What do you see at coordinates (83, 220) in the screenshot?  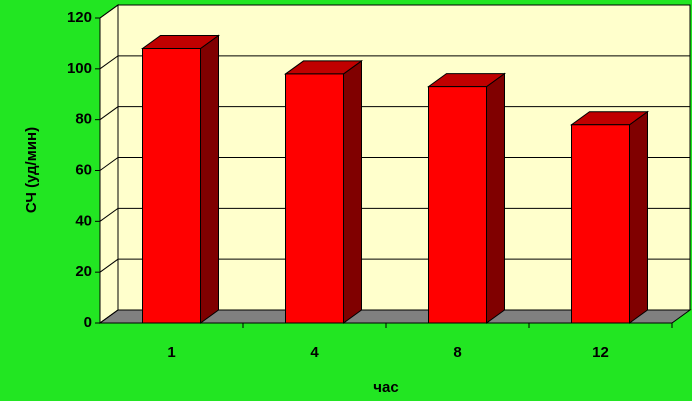 I see `y-tick-label: 40` at bounding box center [83, 220].